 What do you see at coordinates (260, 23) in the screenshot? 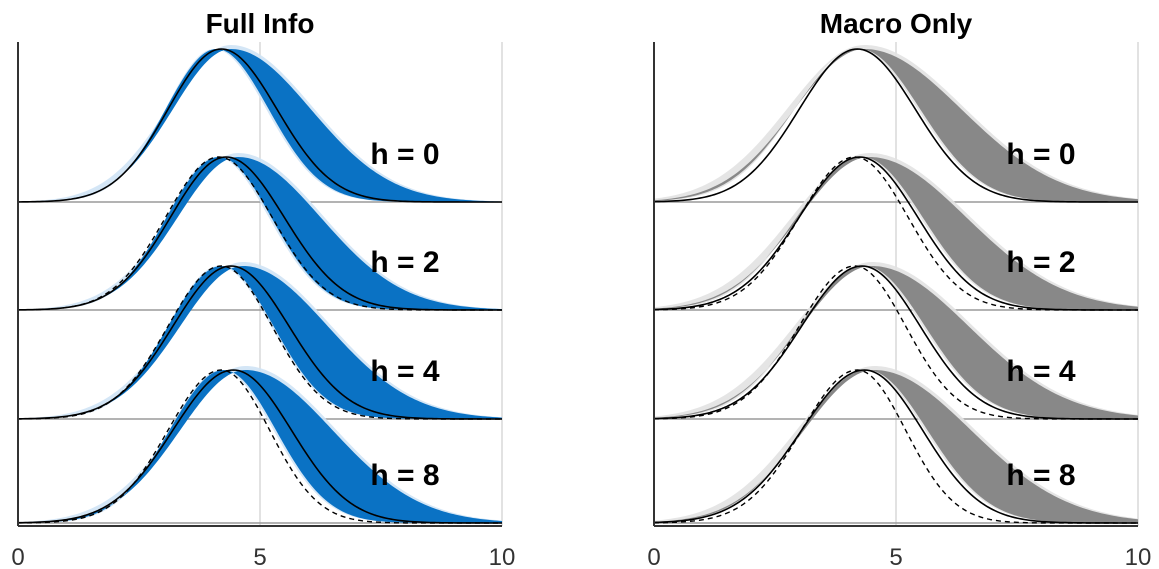
I see `panel-title: Full Info` at bounding box center [260, 23].